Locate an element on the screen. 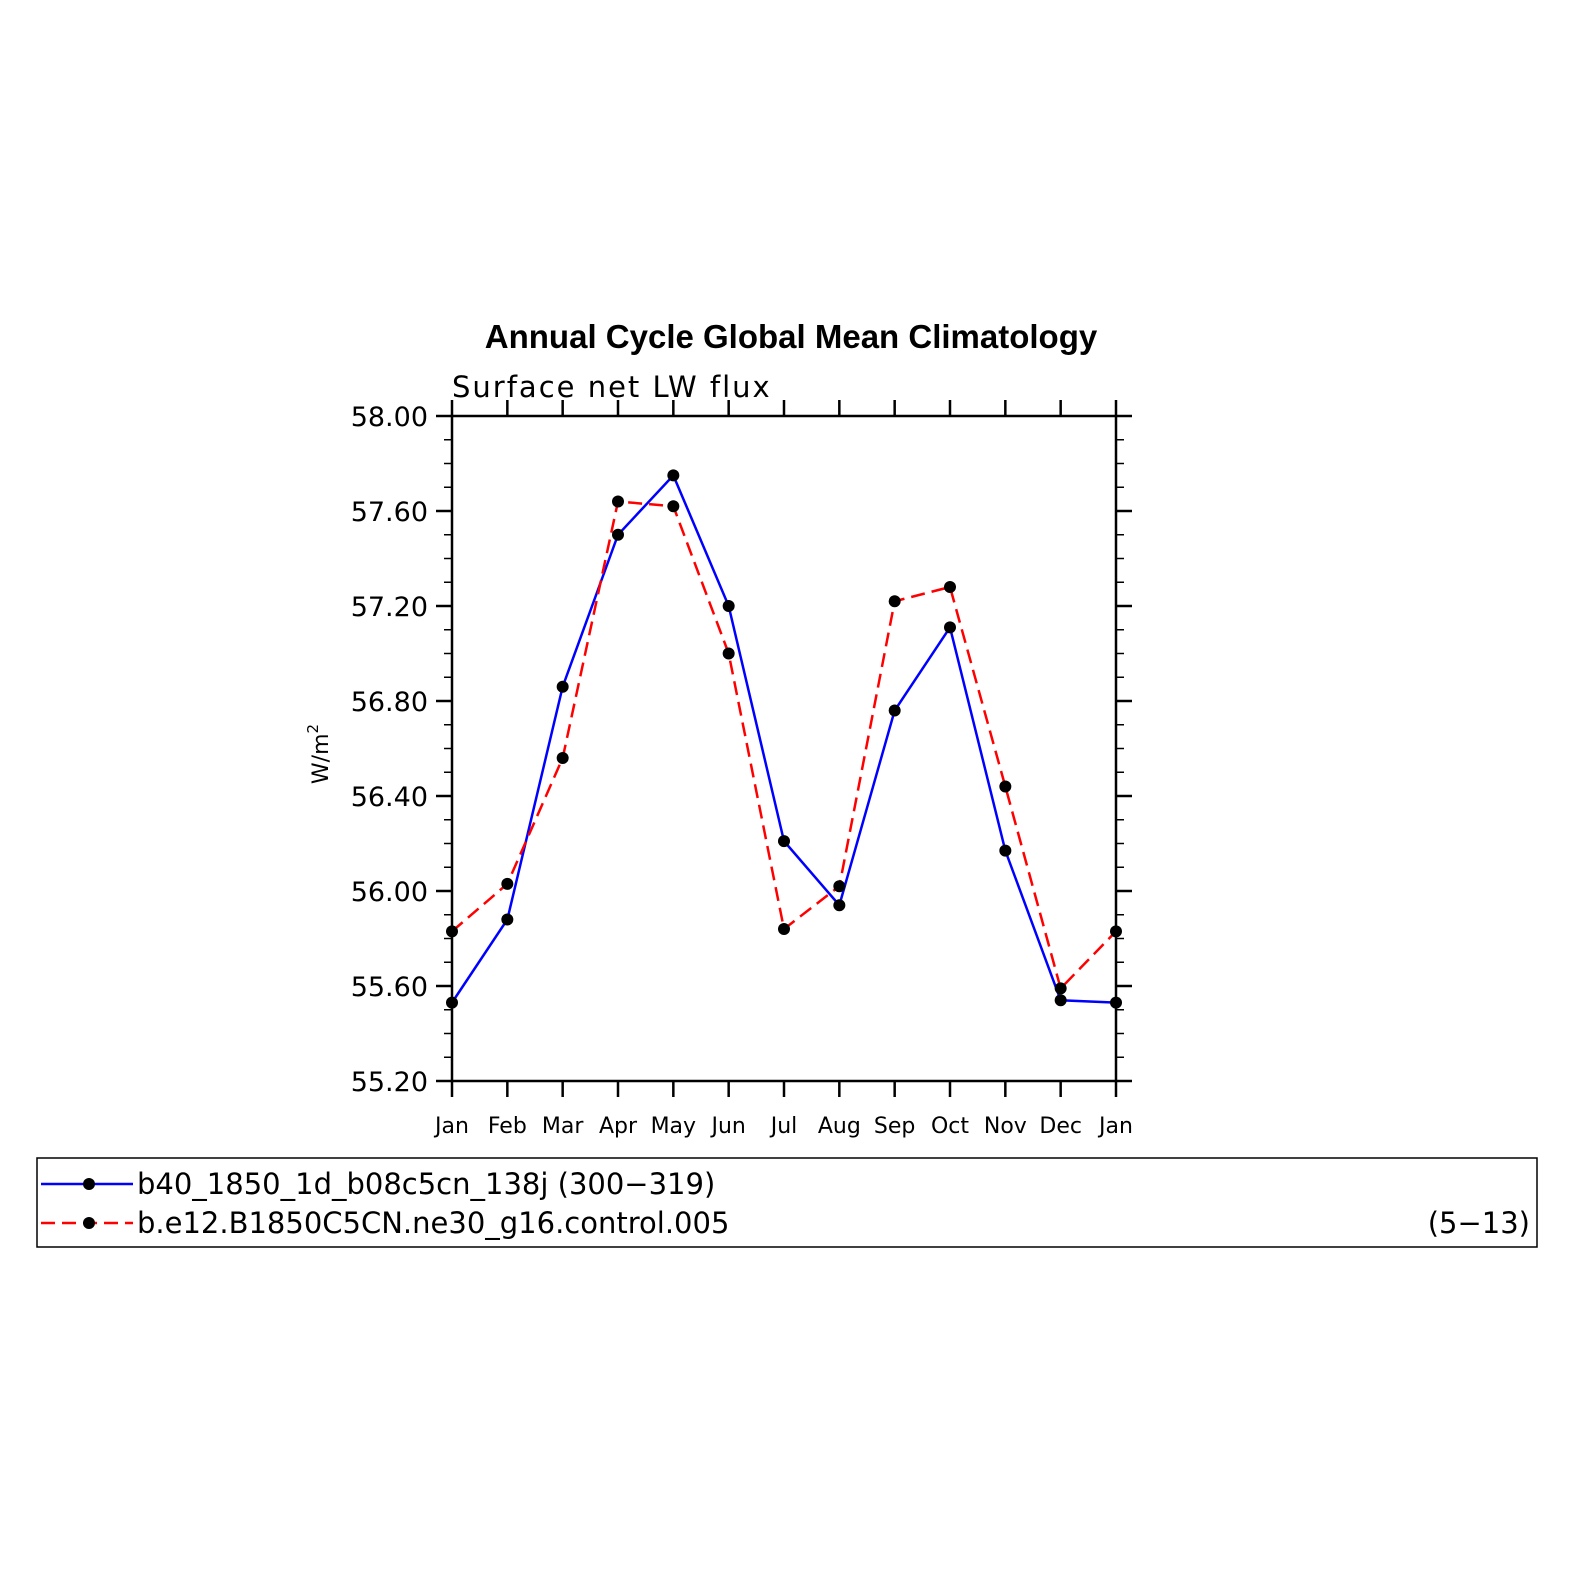 The width and height of the screenshot is (1575, 1575). chart-subtitle: Surface net LW flux is located at coordinates (612, 387).